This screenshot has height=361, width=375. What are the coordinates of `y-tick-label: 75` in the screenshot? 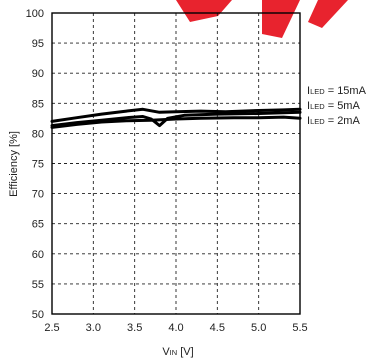 It's located at (38, 165).